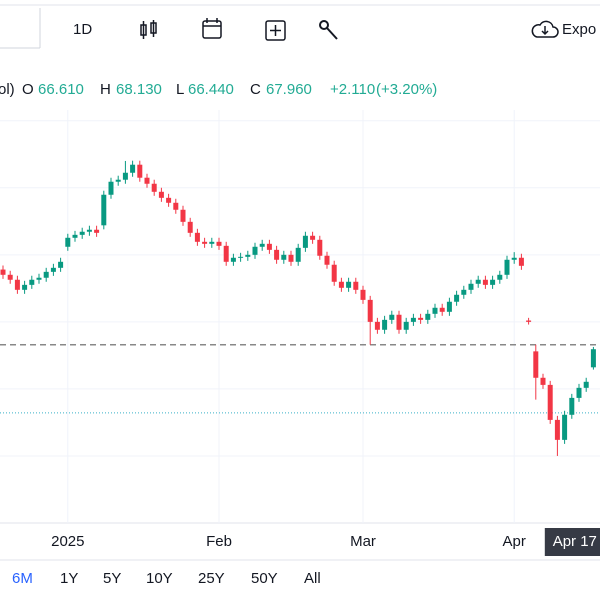 This screenshot has height=600, width=600. Describe the element at coordinates (219, 541) in the screenshot. I see `x-tick-label: Feb` at that location.